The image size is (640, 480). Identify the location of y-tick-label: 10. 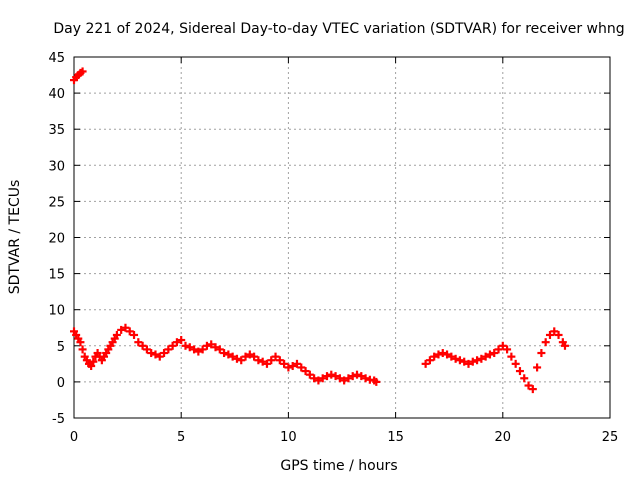
(56, 311).